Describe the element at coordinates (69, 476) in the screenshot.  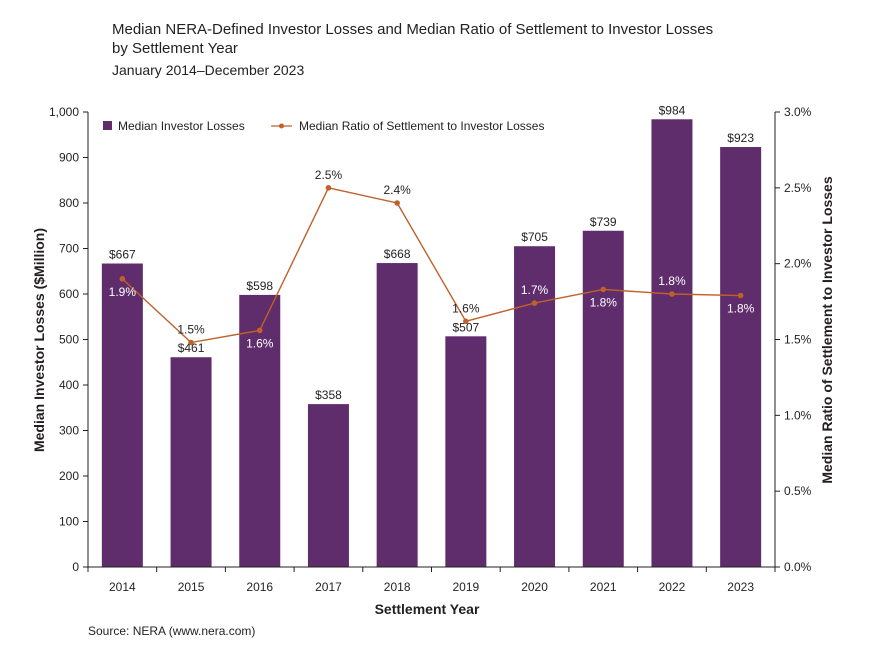
I see `y-tick-label: 200` at that location.